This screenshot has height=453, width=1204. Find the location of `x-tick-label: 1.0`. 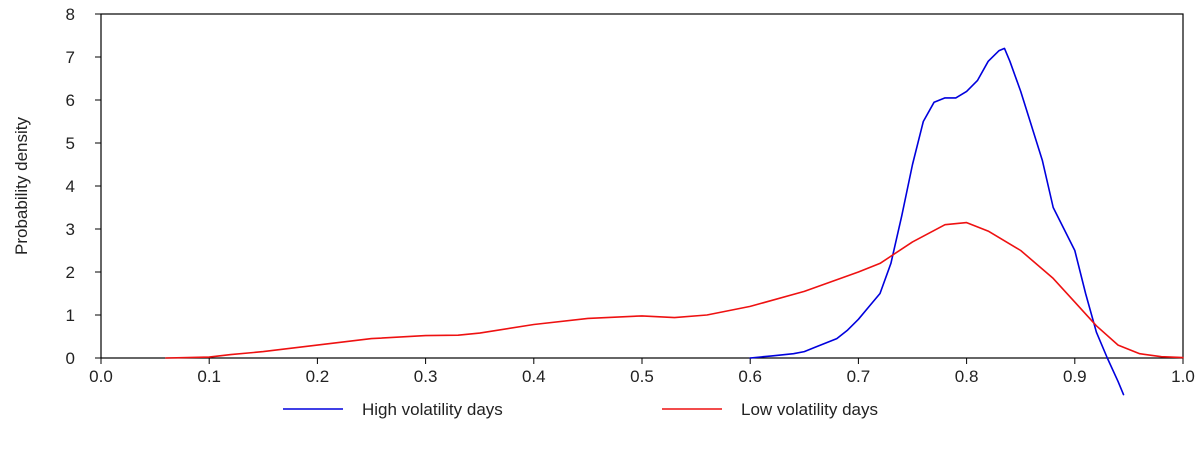

x-tick-label: 1.0 is located at coordinates (1183, 376).